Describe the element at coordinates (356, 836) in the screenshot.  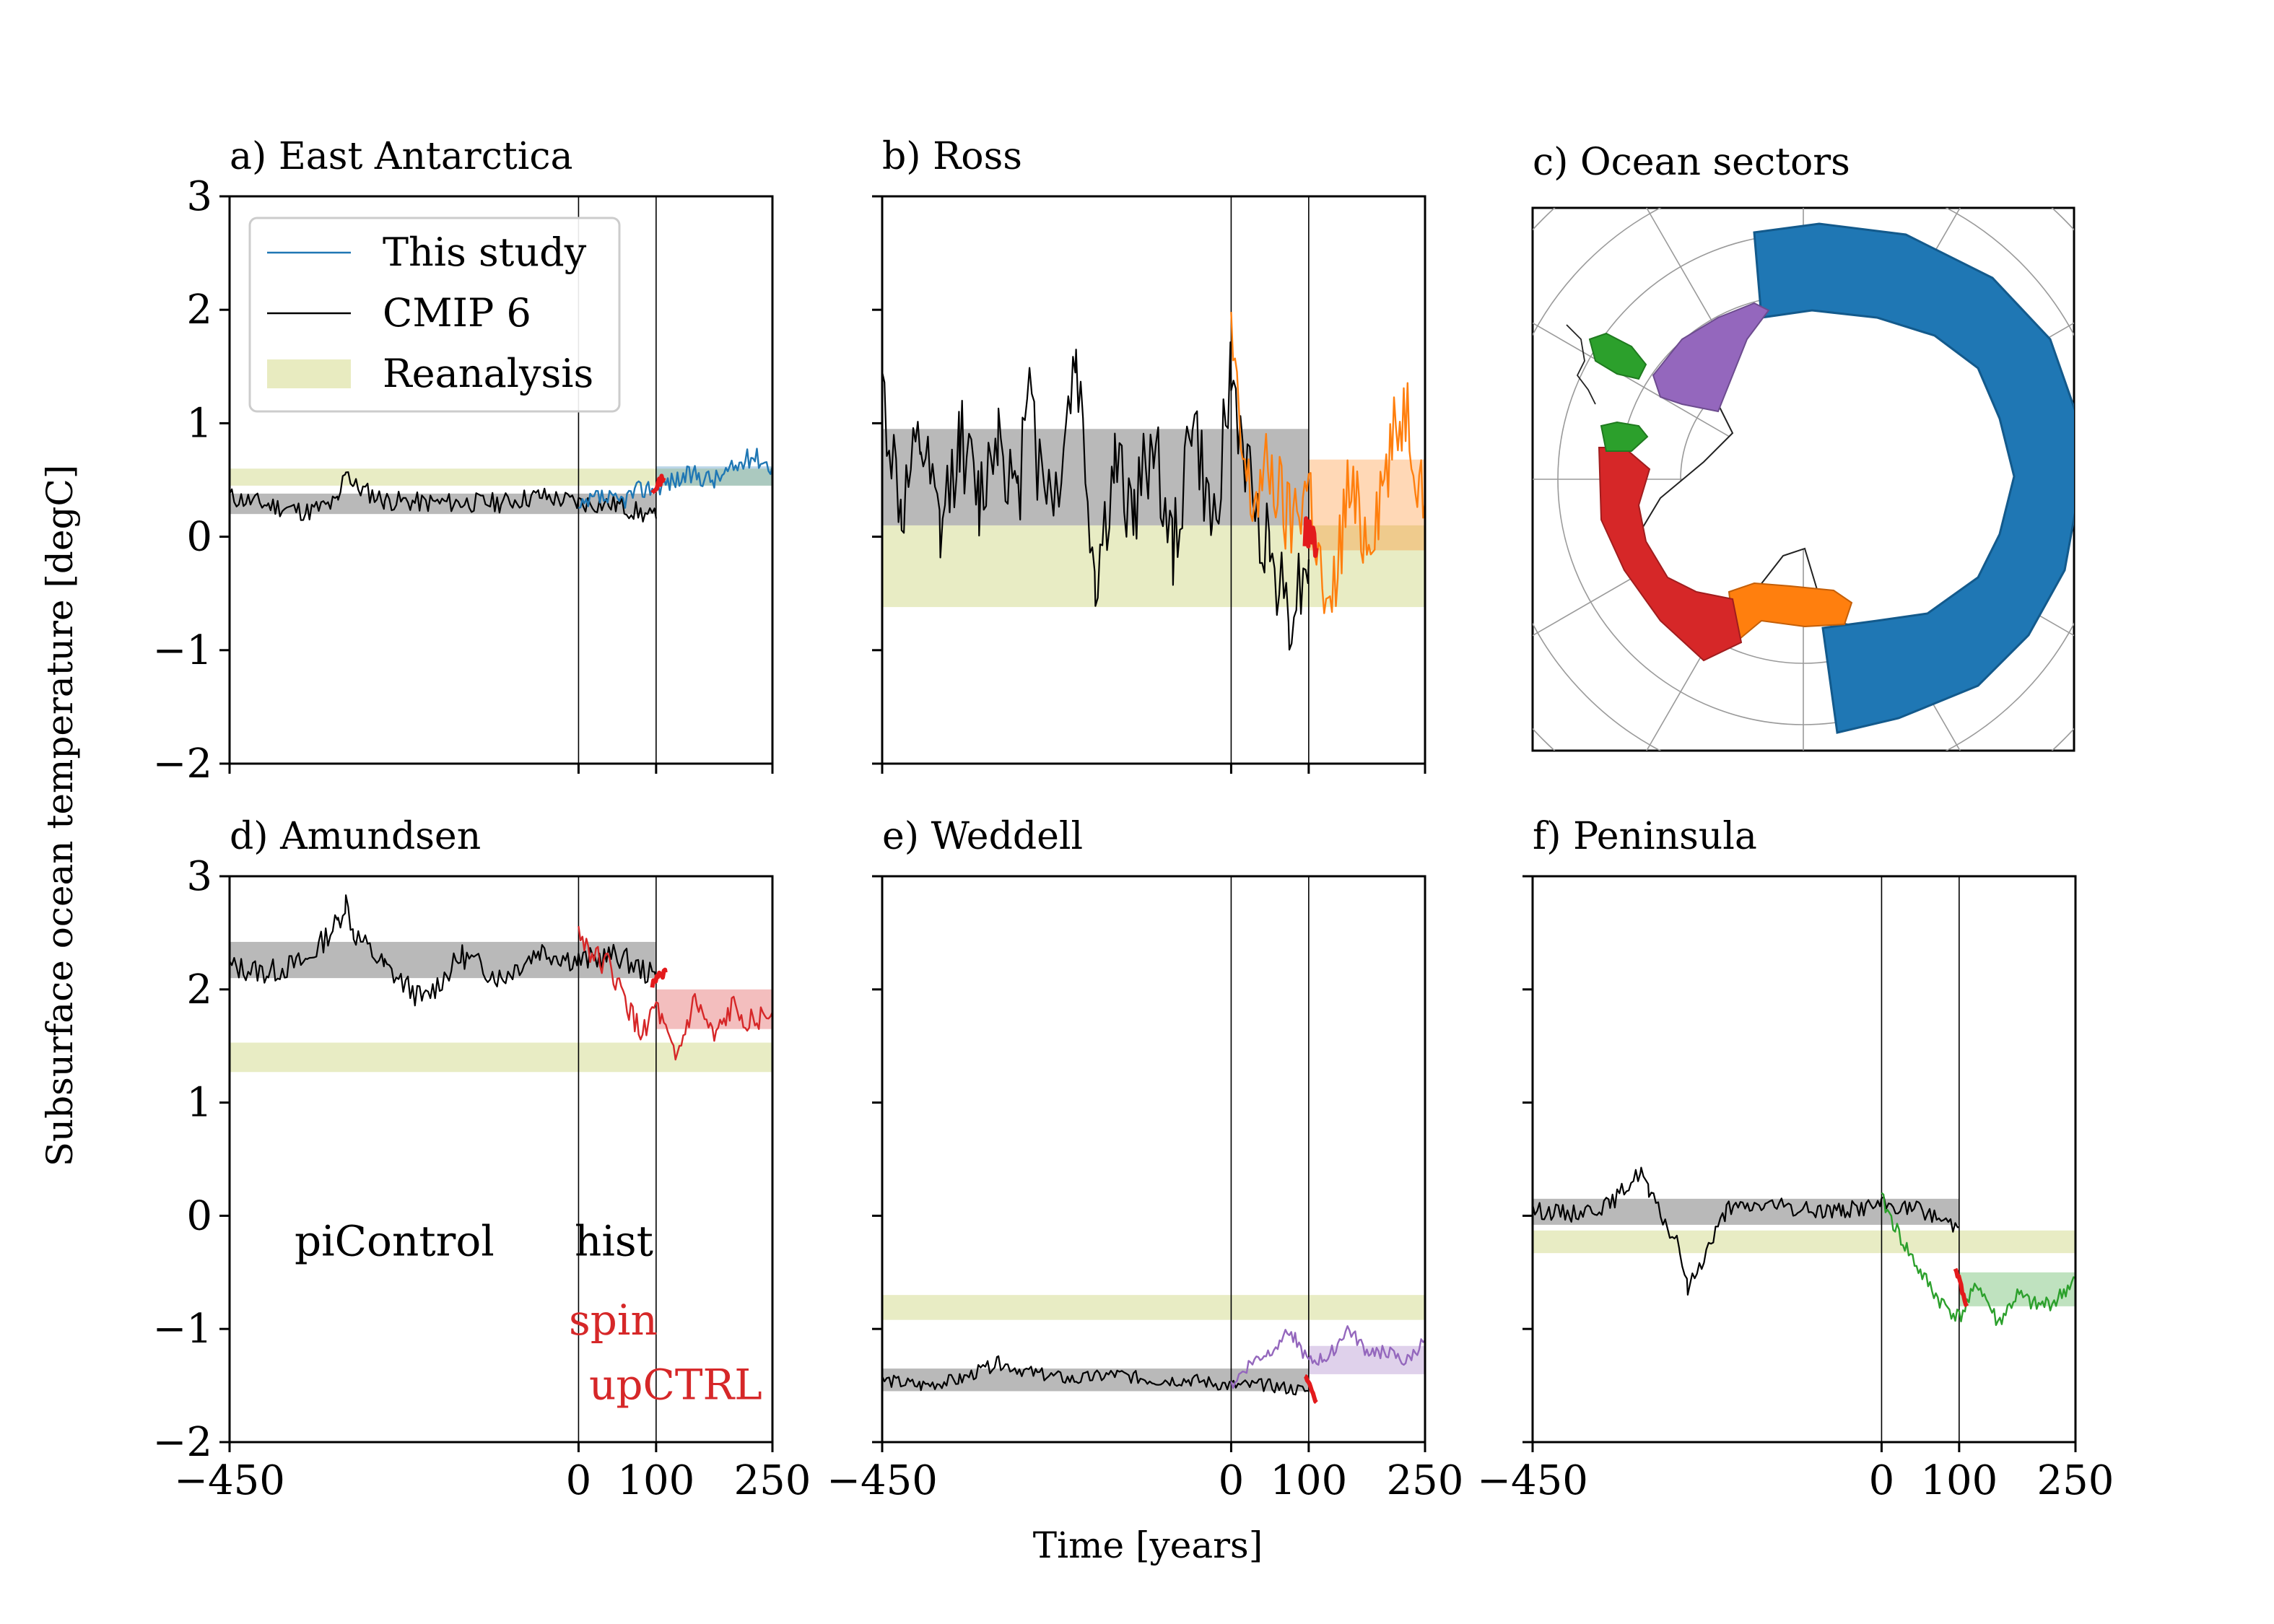
I see `panel-title: d) Amundsen` at that location.